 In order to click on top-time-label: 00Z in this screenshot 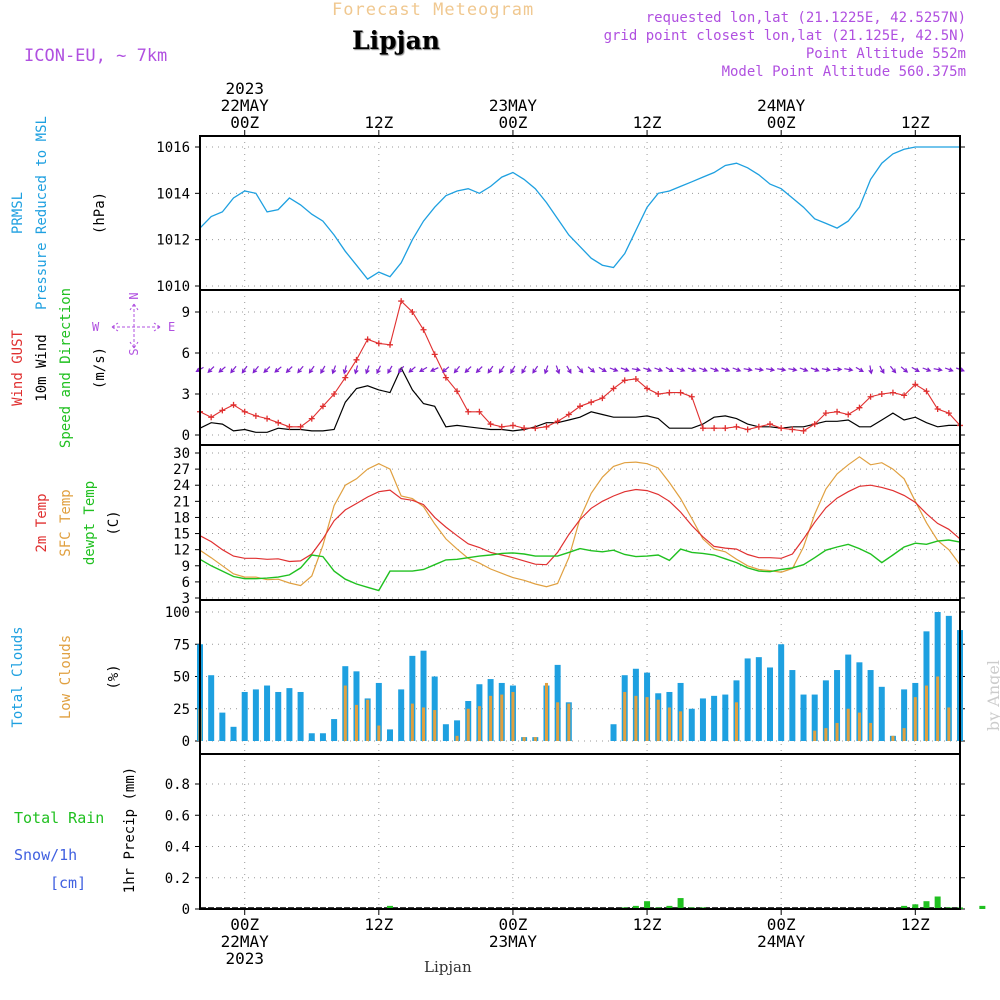, I will do `click(512, 122)`.